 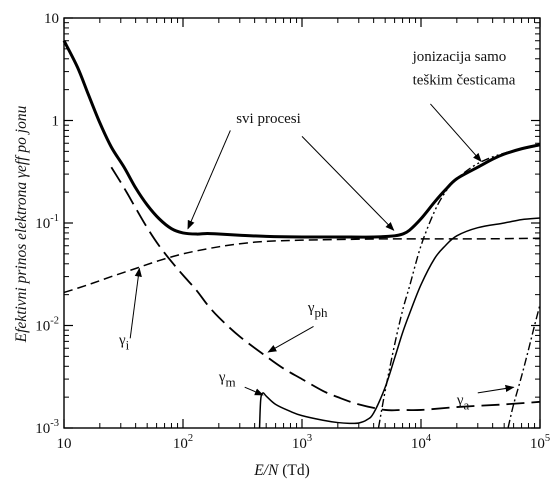 What do you see at coordinates (464, 80) in the screenshot?
I see `annotation-jon2: teškim česticama` at bounding box center [464, 80].